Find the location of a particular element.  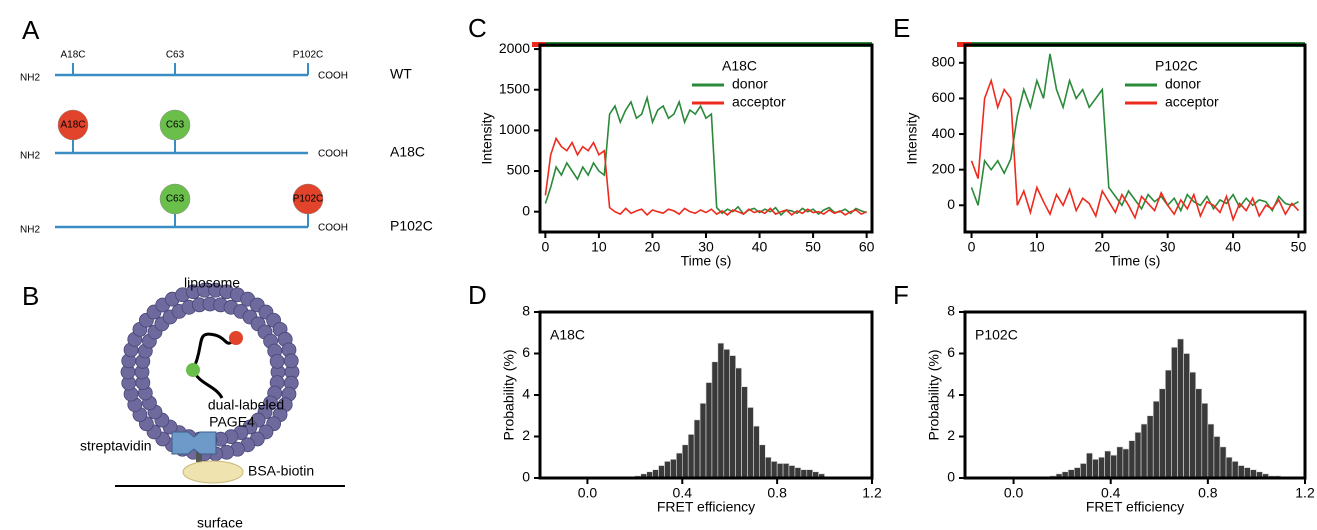

x-tick-label: 1.2 is located at coordinates (872, 493).